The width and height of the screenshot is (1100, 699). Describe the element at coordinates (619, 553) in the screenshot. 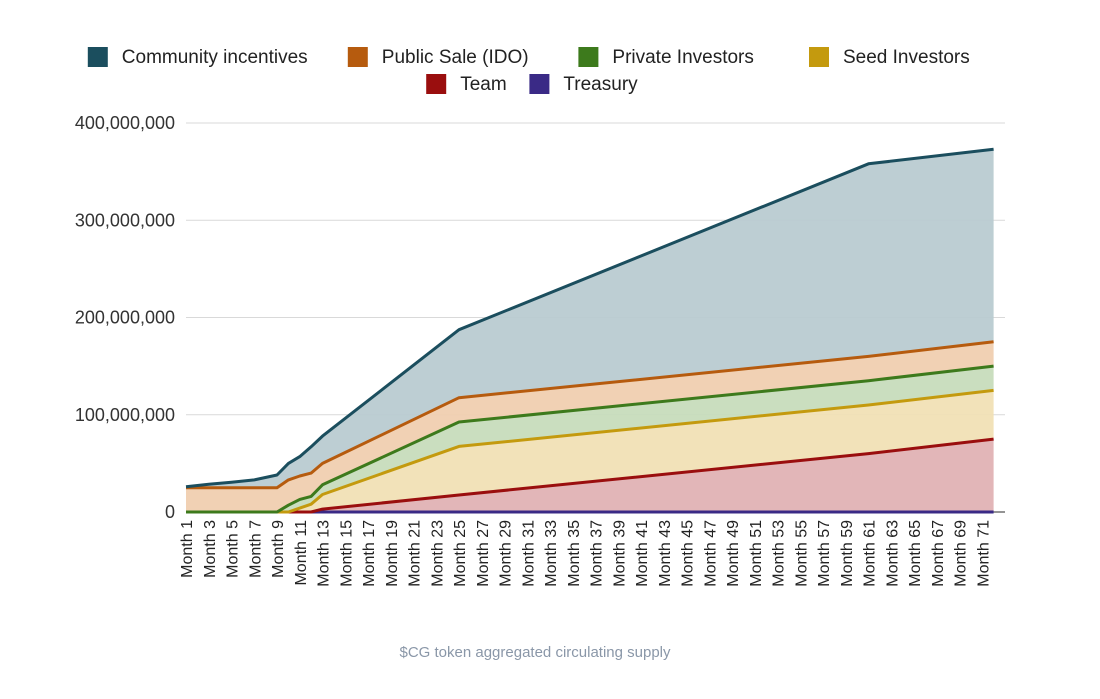

I see `x-tick-label: Month 39` at that location.